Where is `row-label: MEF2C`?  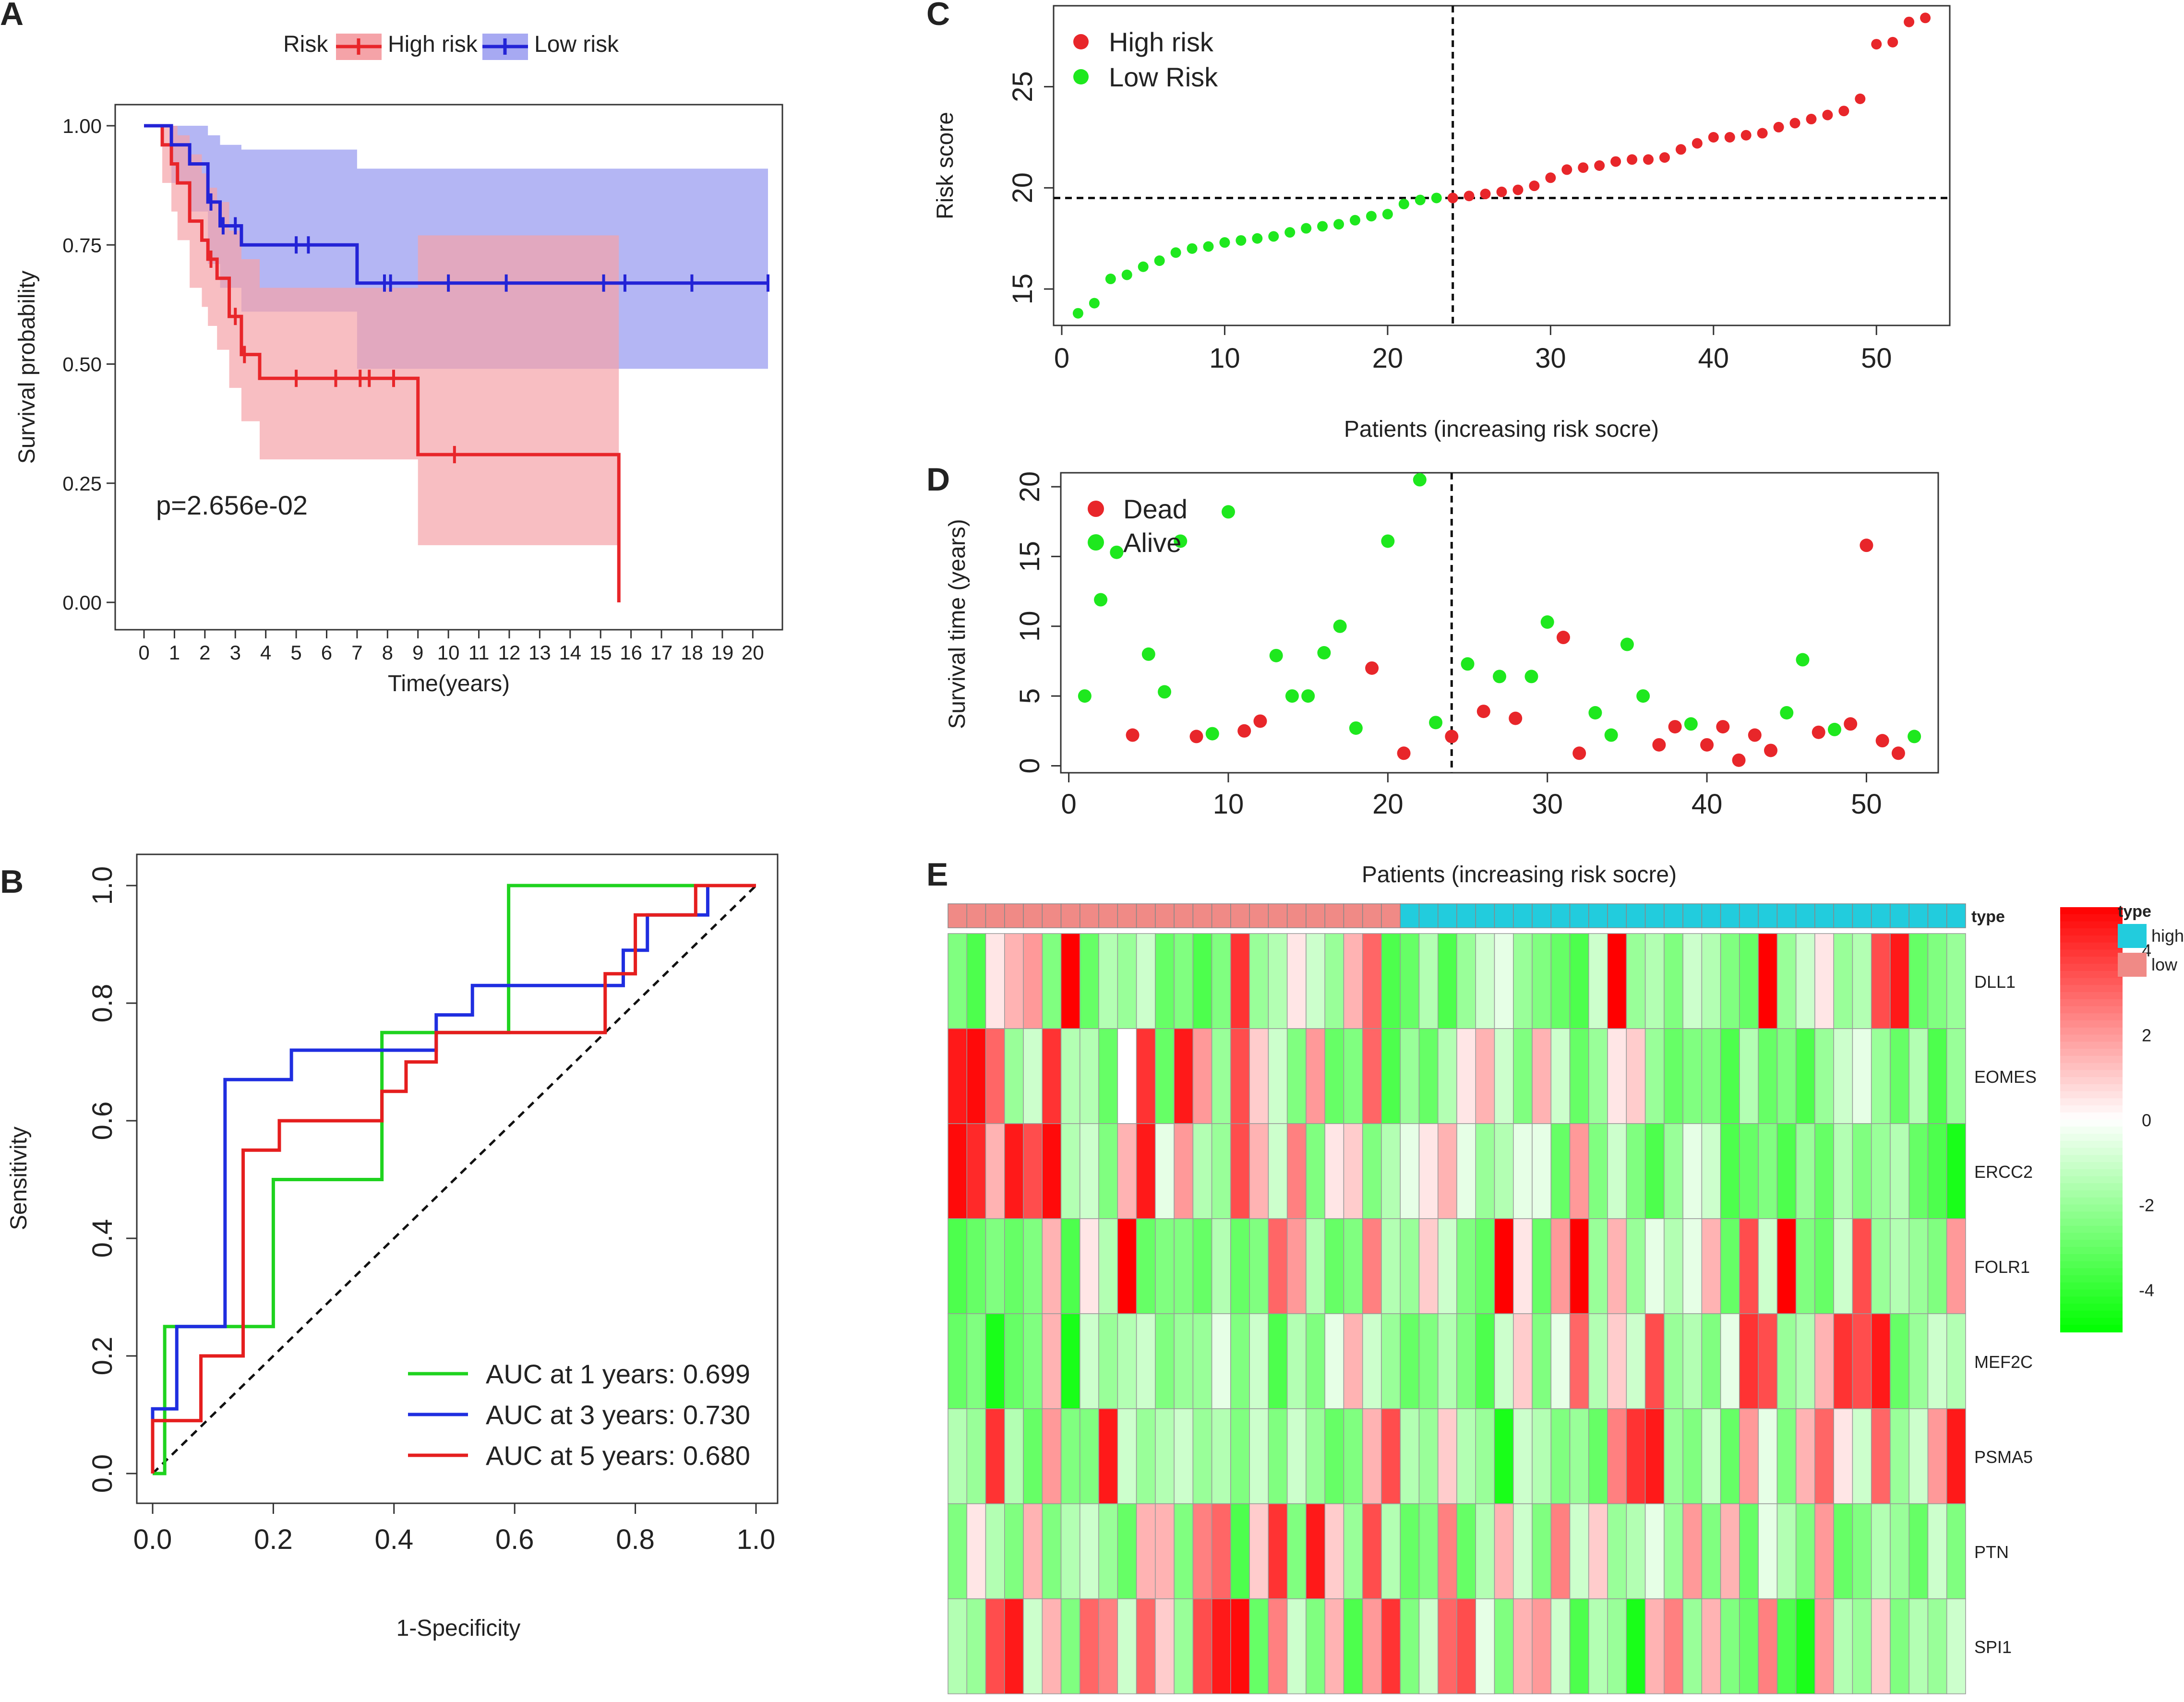 row-label: MEF2C is located at coordinates (2004, 1362).